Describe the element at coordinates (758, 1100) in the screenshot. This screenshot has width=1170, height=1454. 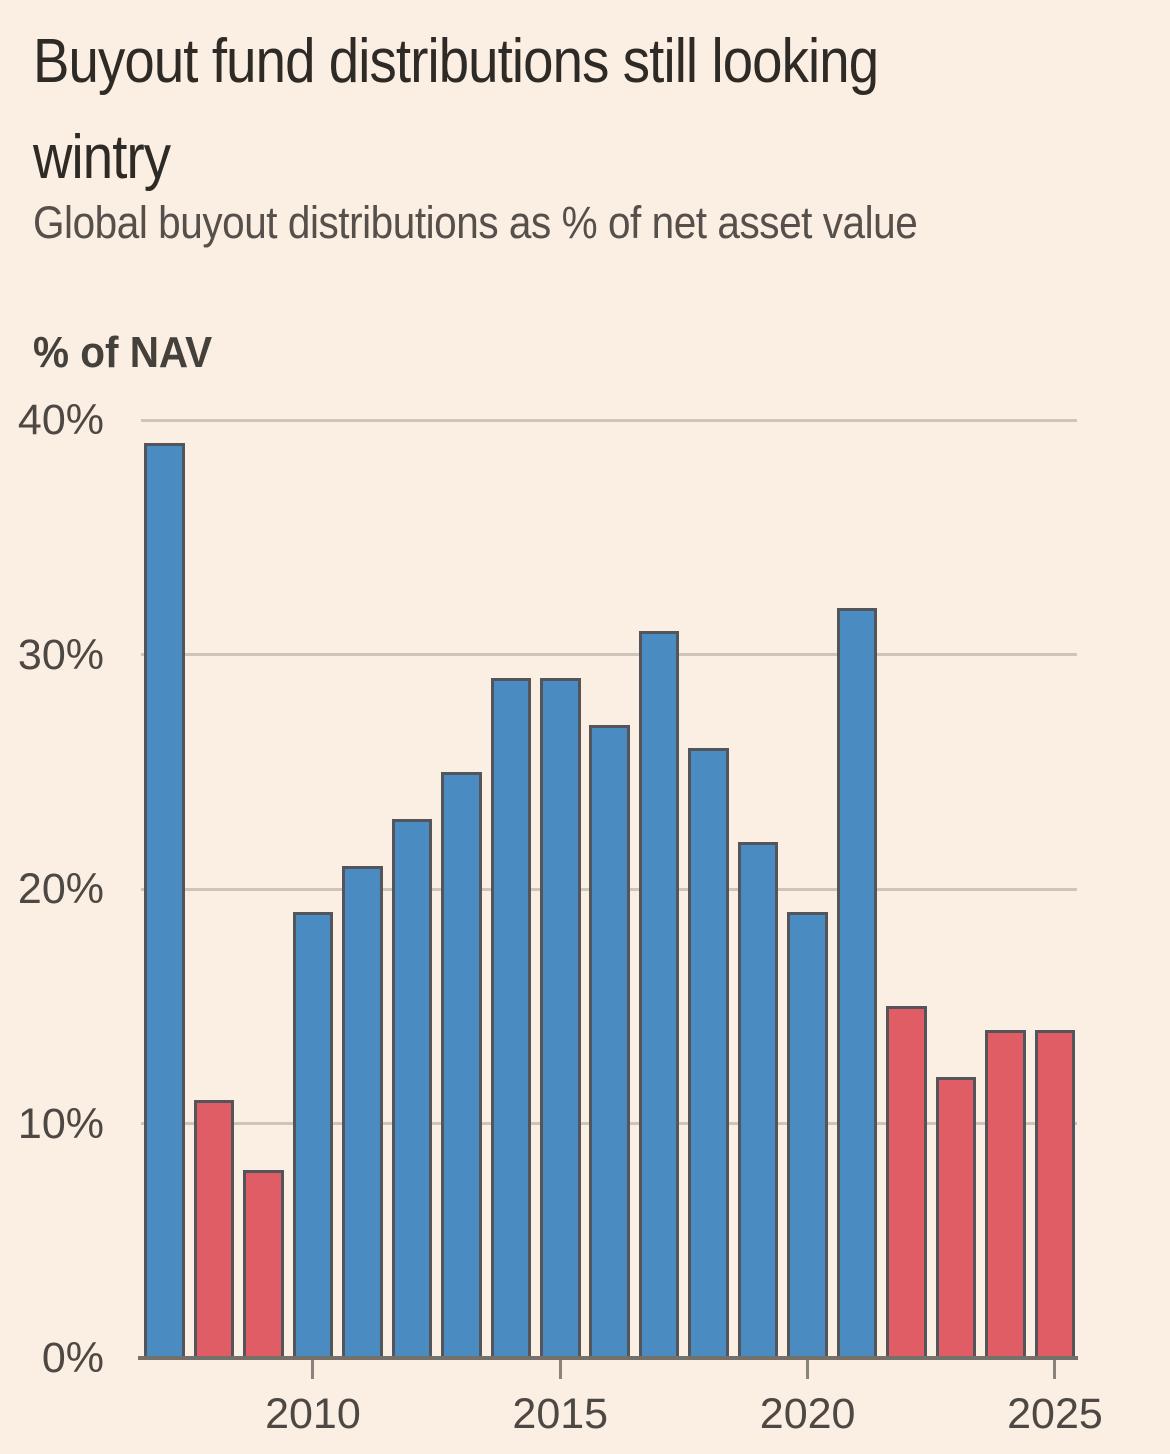
I see `bar-2019` at that location.